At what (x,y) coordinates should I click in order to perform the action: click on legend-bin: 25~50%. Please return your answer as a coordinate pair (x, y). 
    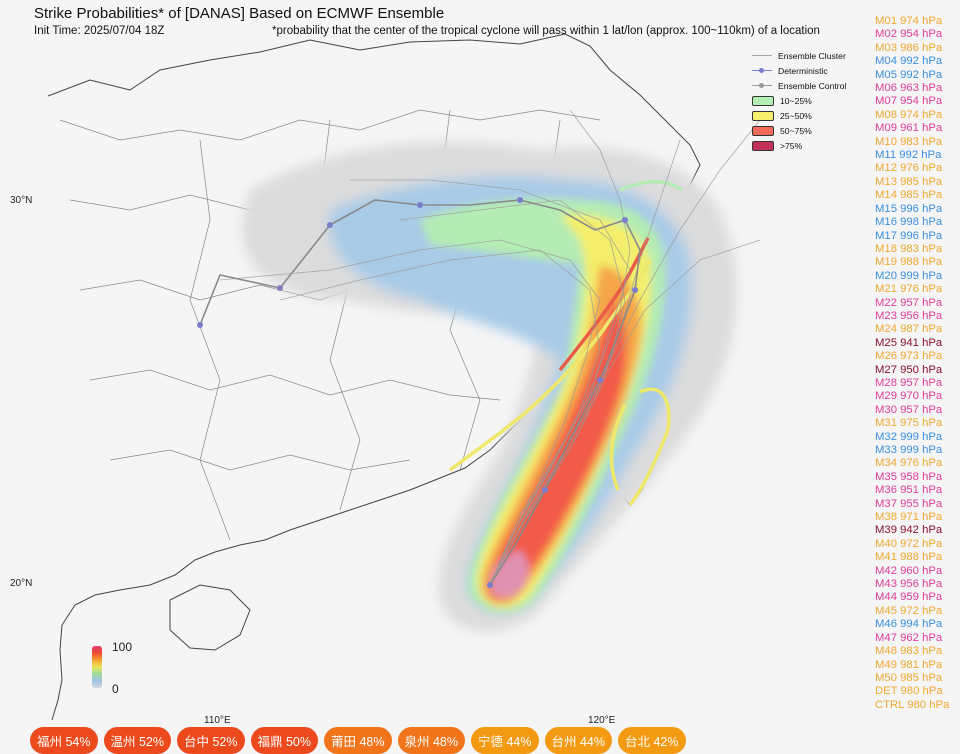
    Looking at the image, I should click on (799, 115).